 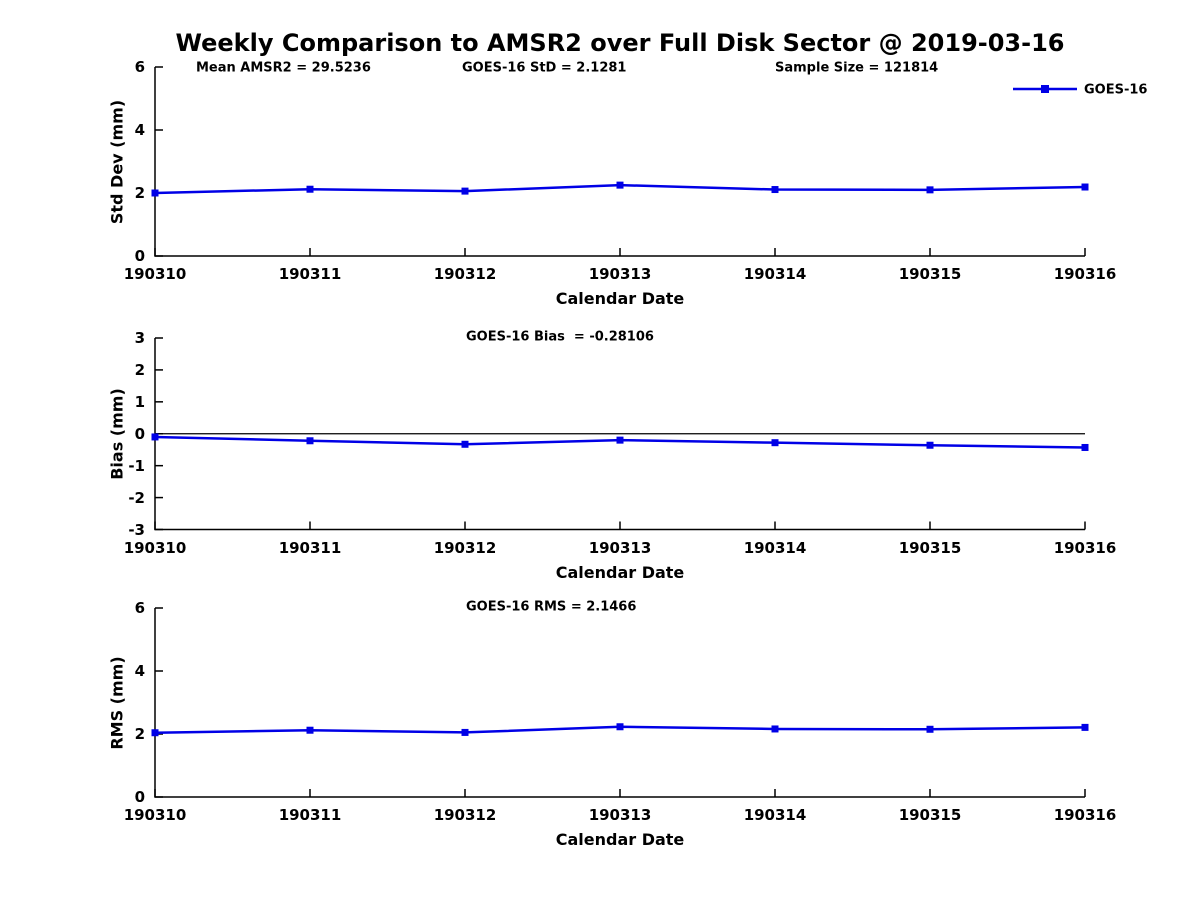 What do you see at coordinates (139, 256) in the screenshot?
I see `stddev-y-tick-label: 0` at bounding box center [139, 256].